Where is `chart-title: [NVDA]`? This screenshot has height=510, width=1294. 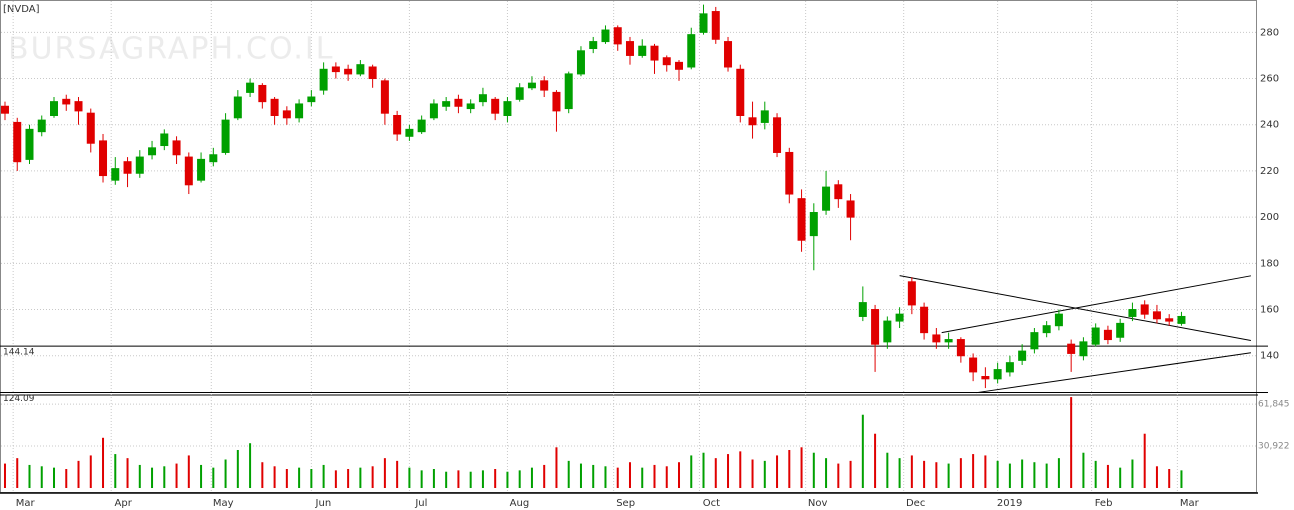 chart-title: [NVDA] is located at coordinates (21, 9).